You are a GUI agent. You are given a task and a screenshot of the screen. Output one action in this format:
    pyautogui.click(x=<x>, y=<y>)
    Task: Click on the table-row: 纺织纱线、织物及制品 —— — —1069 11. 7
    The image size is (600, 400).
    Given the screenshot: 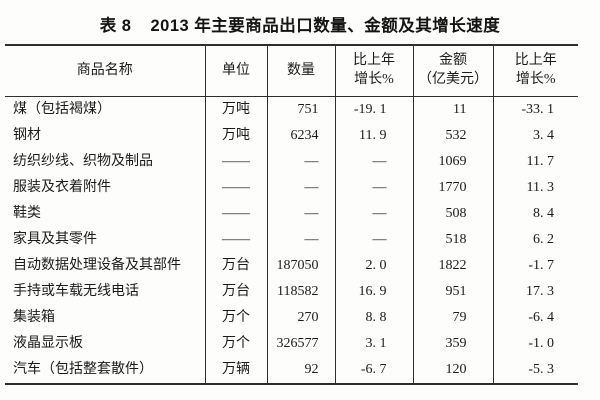 What is the action you would take?
    pyautogui.click(x=291, y=162)
    